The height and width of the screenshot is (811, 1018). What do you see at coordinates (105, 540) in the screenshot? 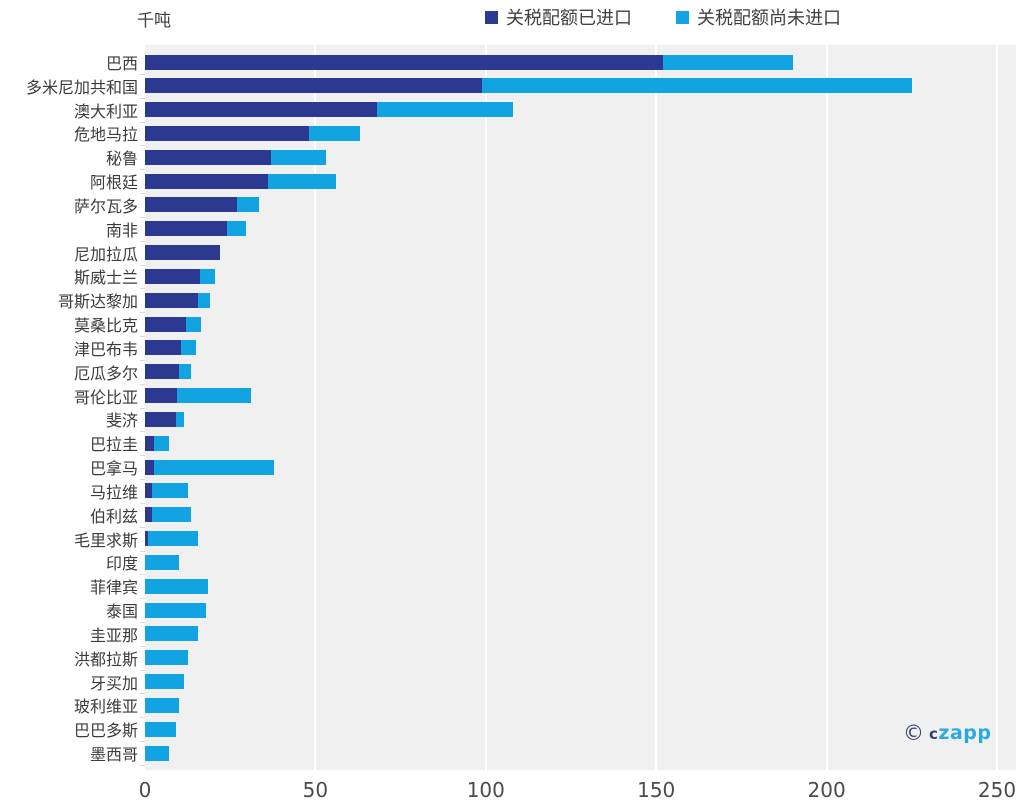
I see `category-label: 毛里求斯` at bounding box center [105, 540].